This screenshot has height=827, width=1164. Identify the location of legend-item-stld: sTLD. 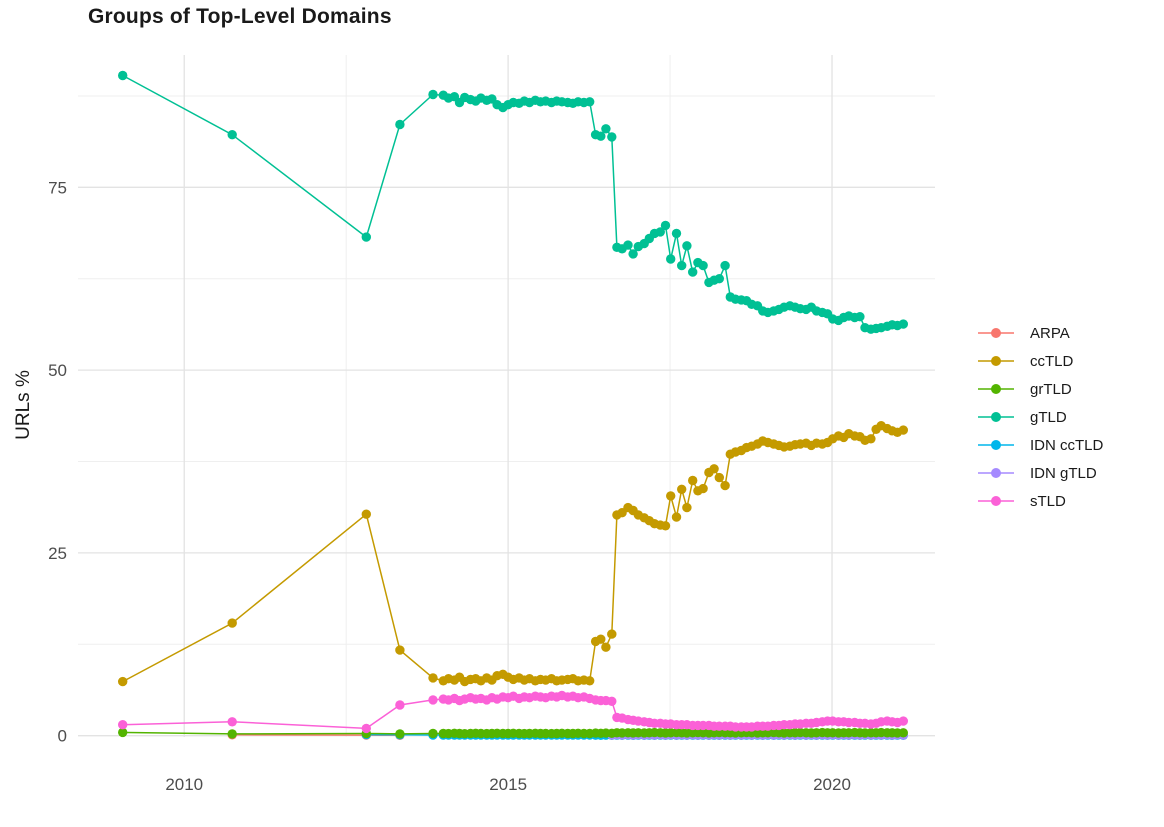
(1040, 501).